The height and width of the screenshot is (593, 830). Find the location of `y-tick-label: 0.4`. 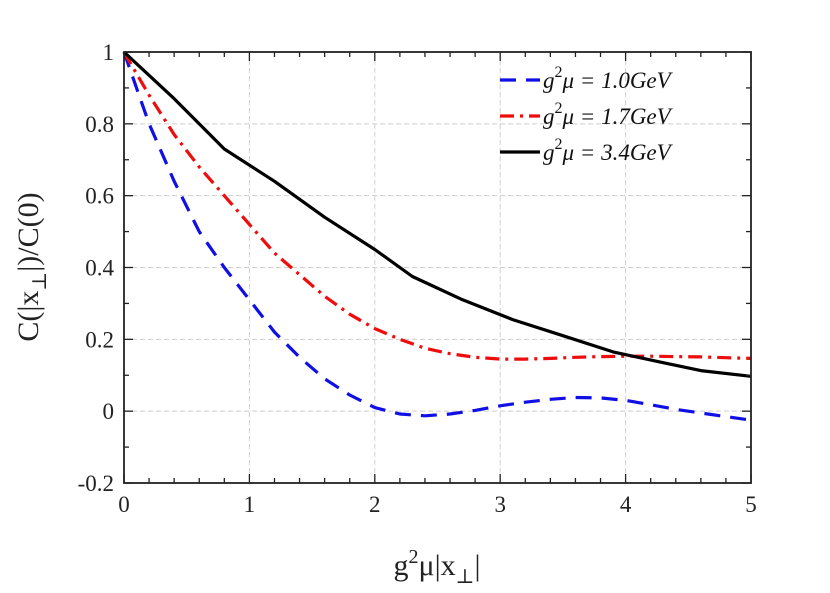

y-tick-label: 0.4 is located at coordinates (99, 268).